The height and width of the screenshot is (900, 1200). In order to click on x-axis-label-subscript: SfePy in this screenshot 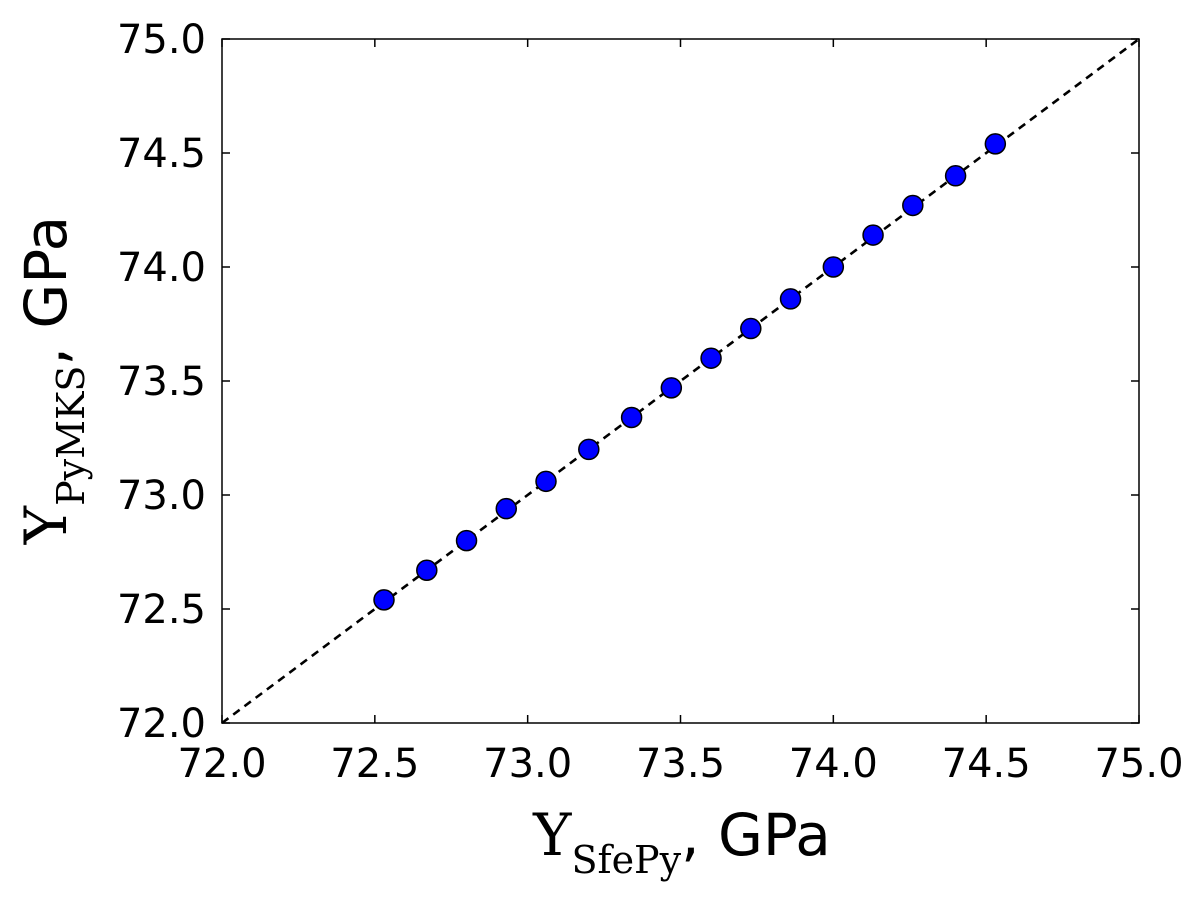, I will do `click(626, 860)`.